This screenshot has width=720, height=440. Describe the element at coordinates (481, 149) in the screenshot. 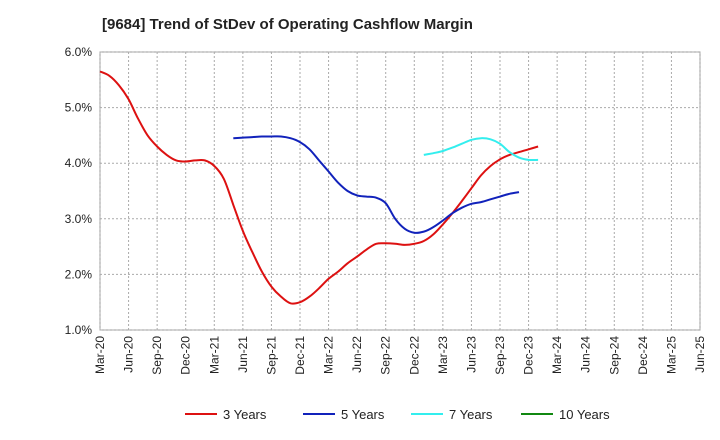

I see `series-line-7-years` at that location.